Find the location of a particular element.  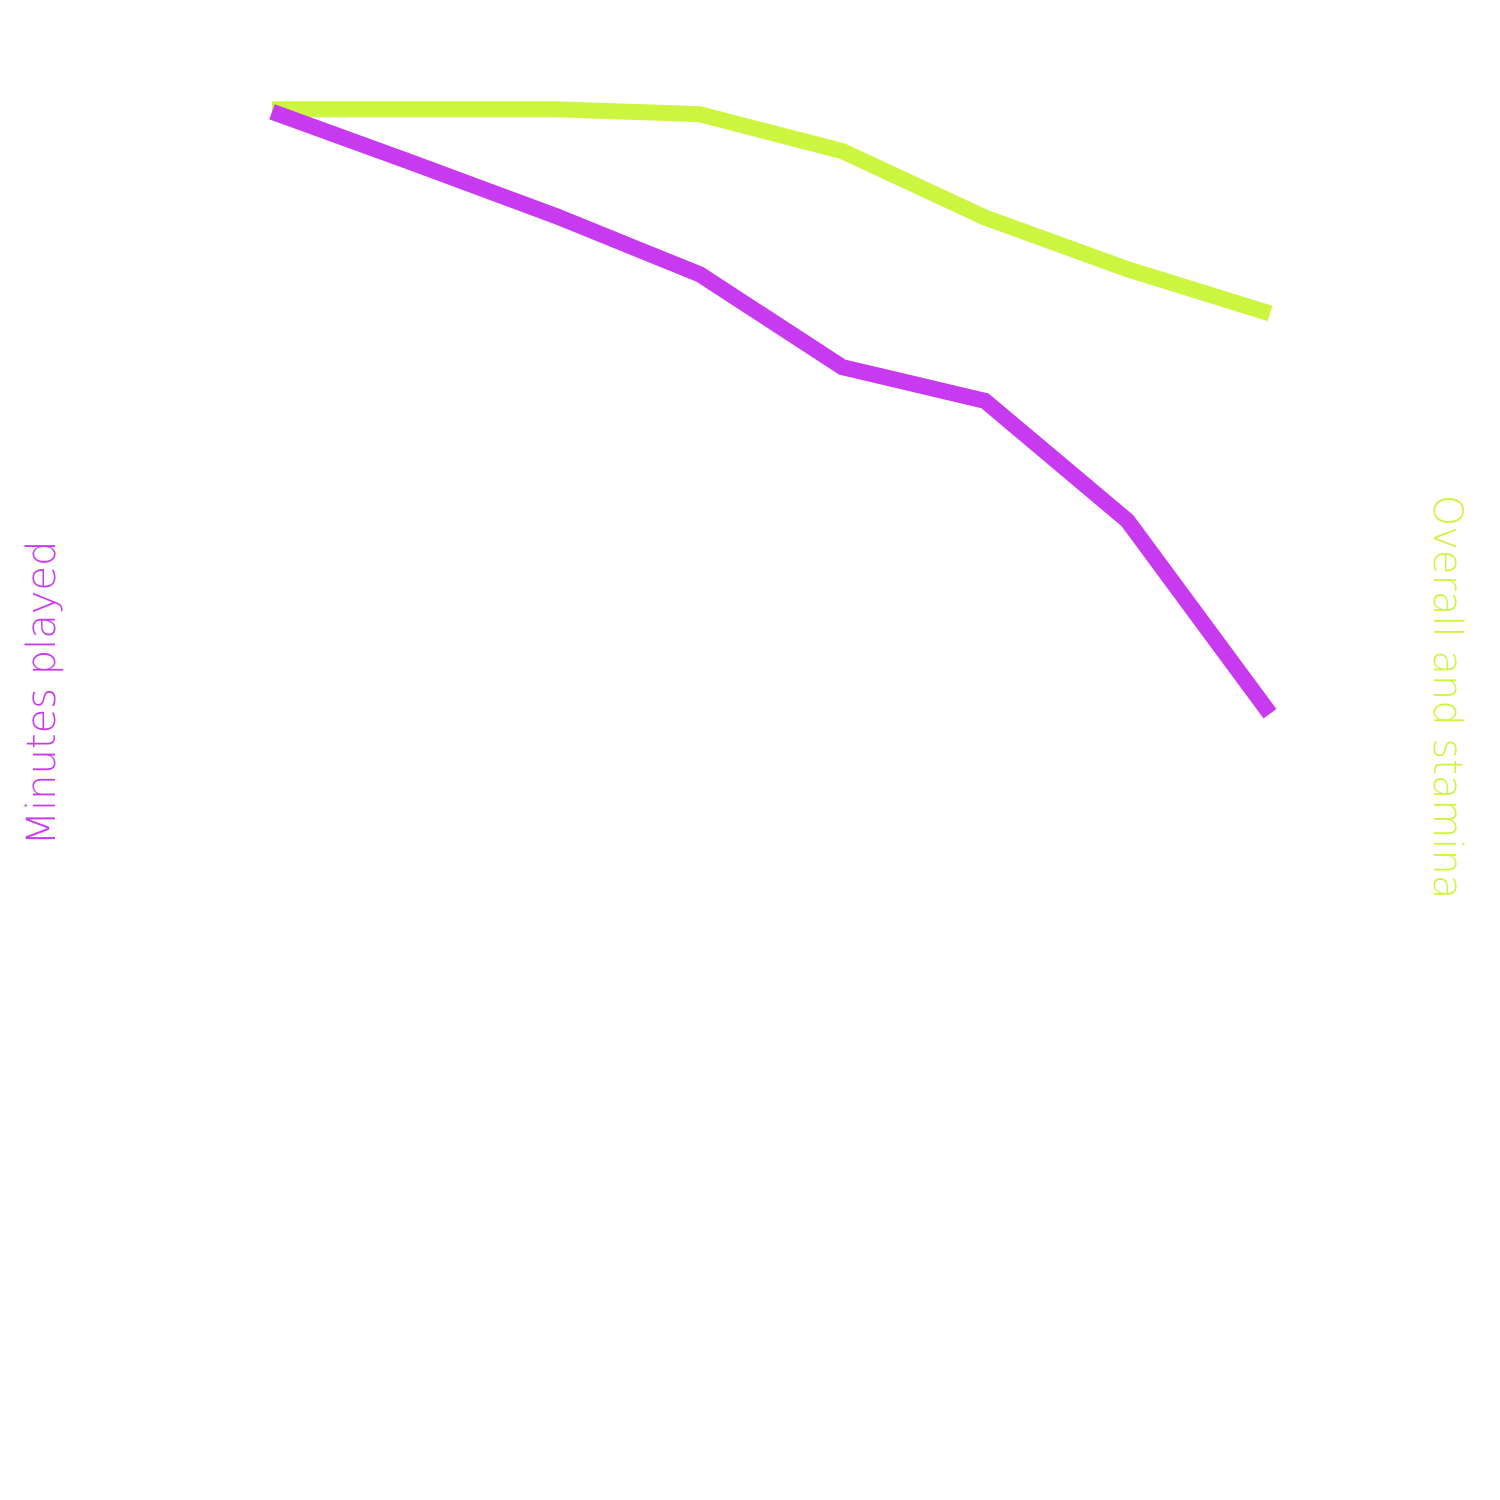

left-axis-label: Minutes played is located at coordinates (42, 693).